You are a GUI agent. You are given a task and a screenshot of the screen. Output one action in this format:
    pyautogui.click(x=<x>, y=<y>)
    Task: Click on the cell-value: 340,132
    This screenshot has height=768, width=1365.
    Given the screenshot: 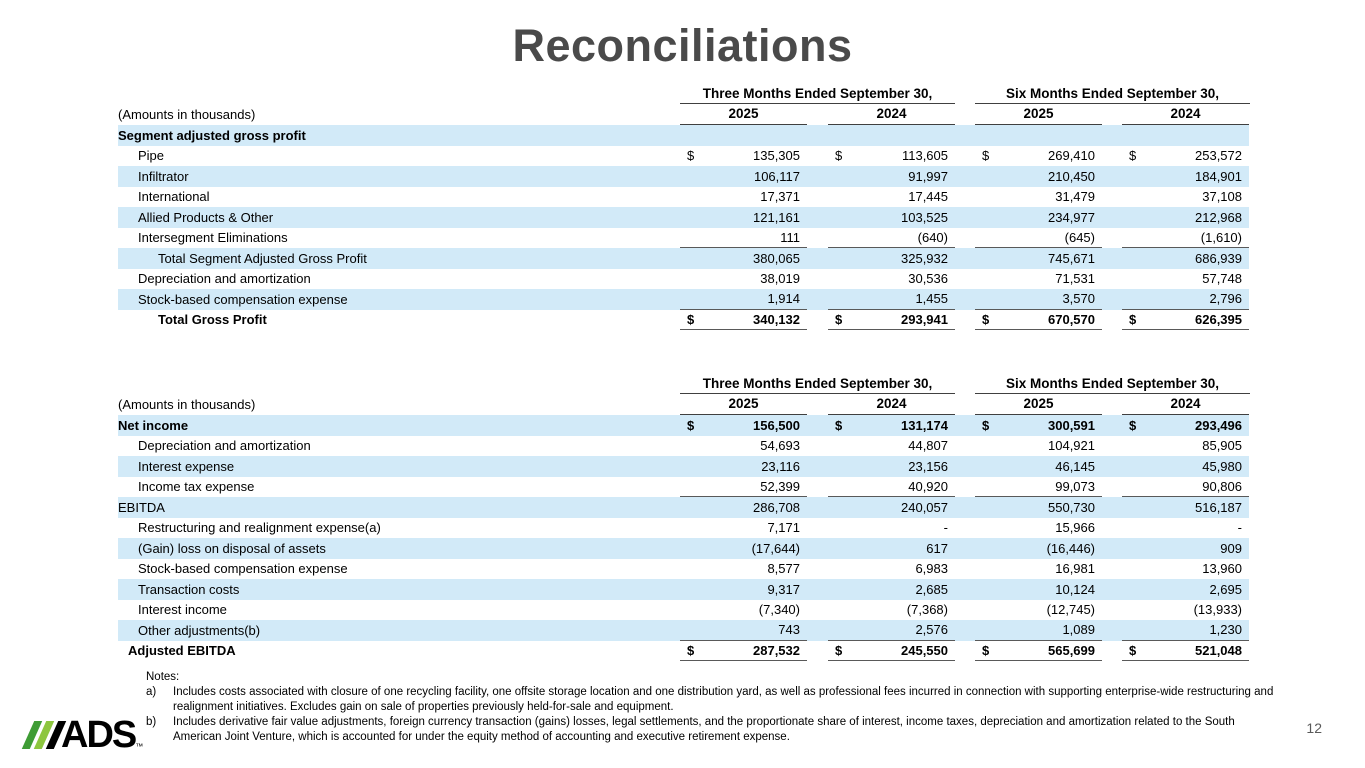 What is the action you would take?
    pyautogui.click(x=776, y=319)
    